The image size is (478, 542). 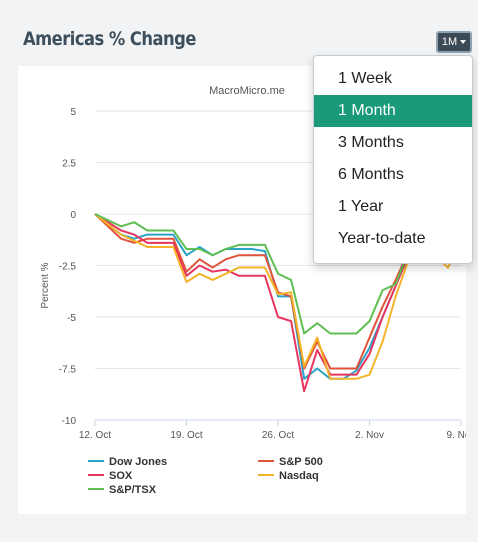 I want to click on range-option-1-year: 1 Year, so click(x=361, y=206).